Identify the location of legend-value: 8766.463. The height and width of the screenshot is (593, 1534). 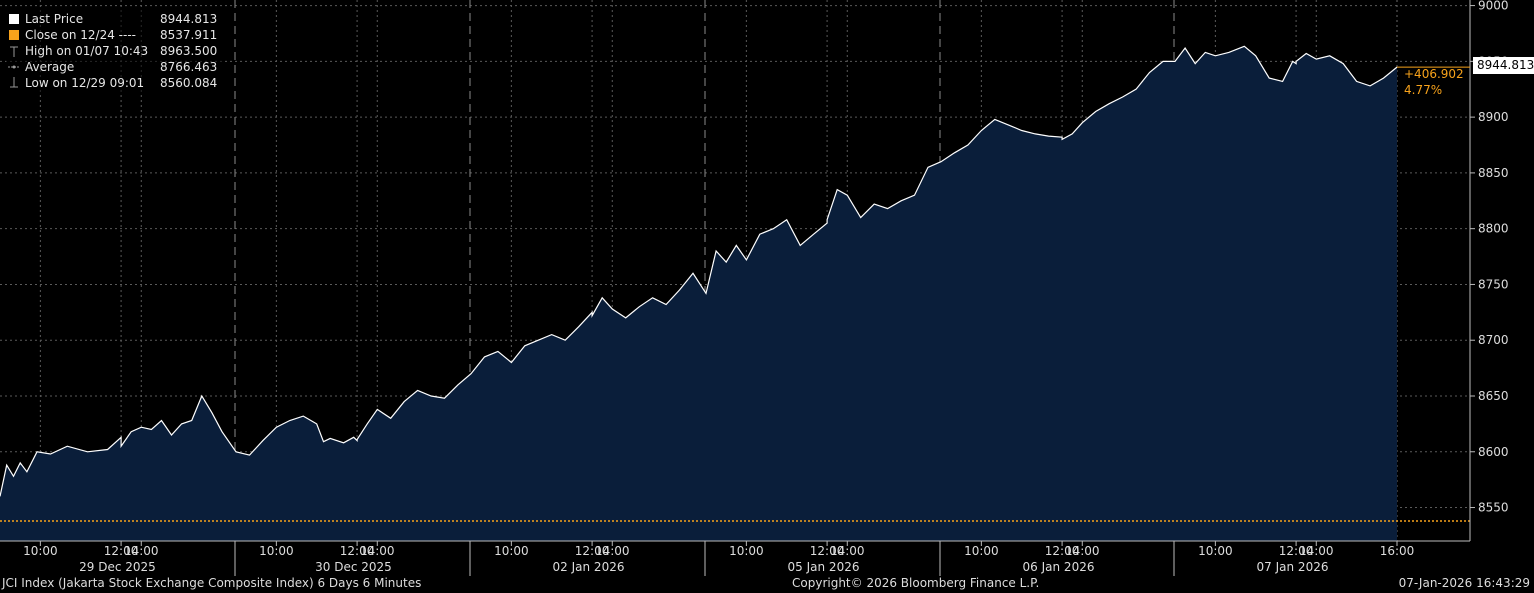
(189, 67).